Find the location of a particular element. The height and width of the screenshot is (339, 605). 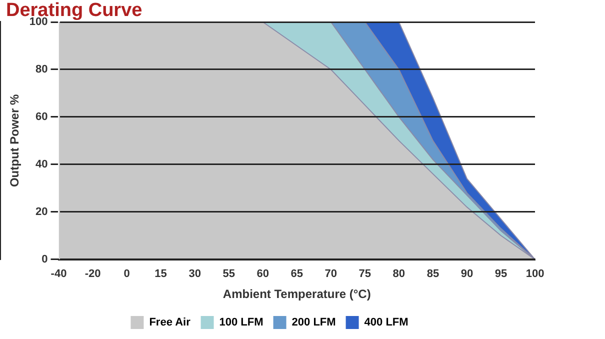

x-tick-label: 30 is located at coordinates (194, 274).